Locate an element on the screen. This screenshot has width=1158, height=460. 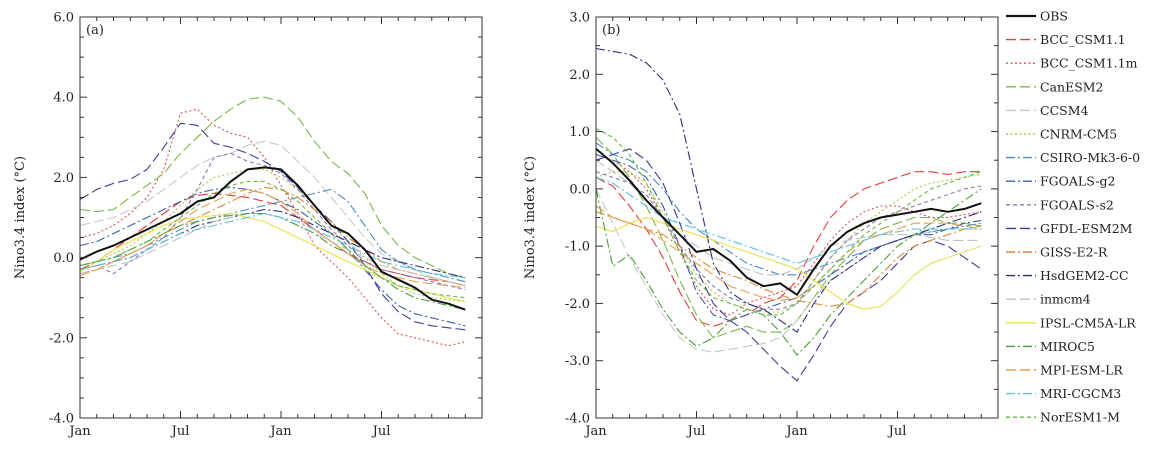
legend-label-miroc5: MIROC5 is located at coordinates (1067, 346).